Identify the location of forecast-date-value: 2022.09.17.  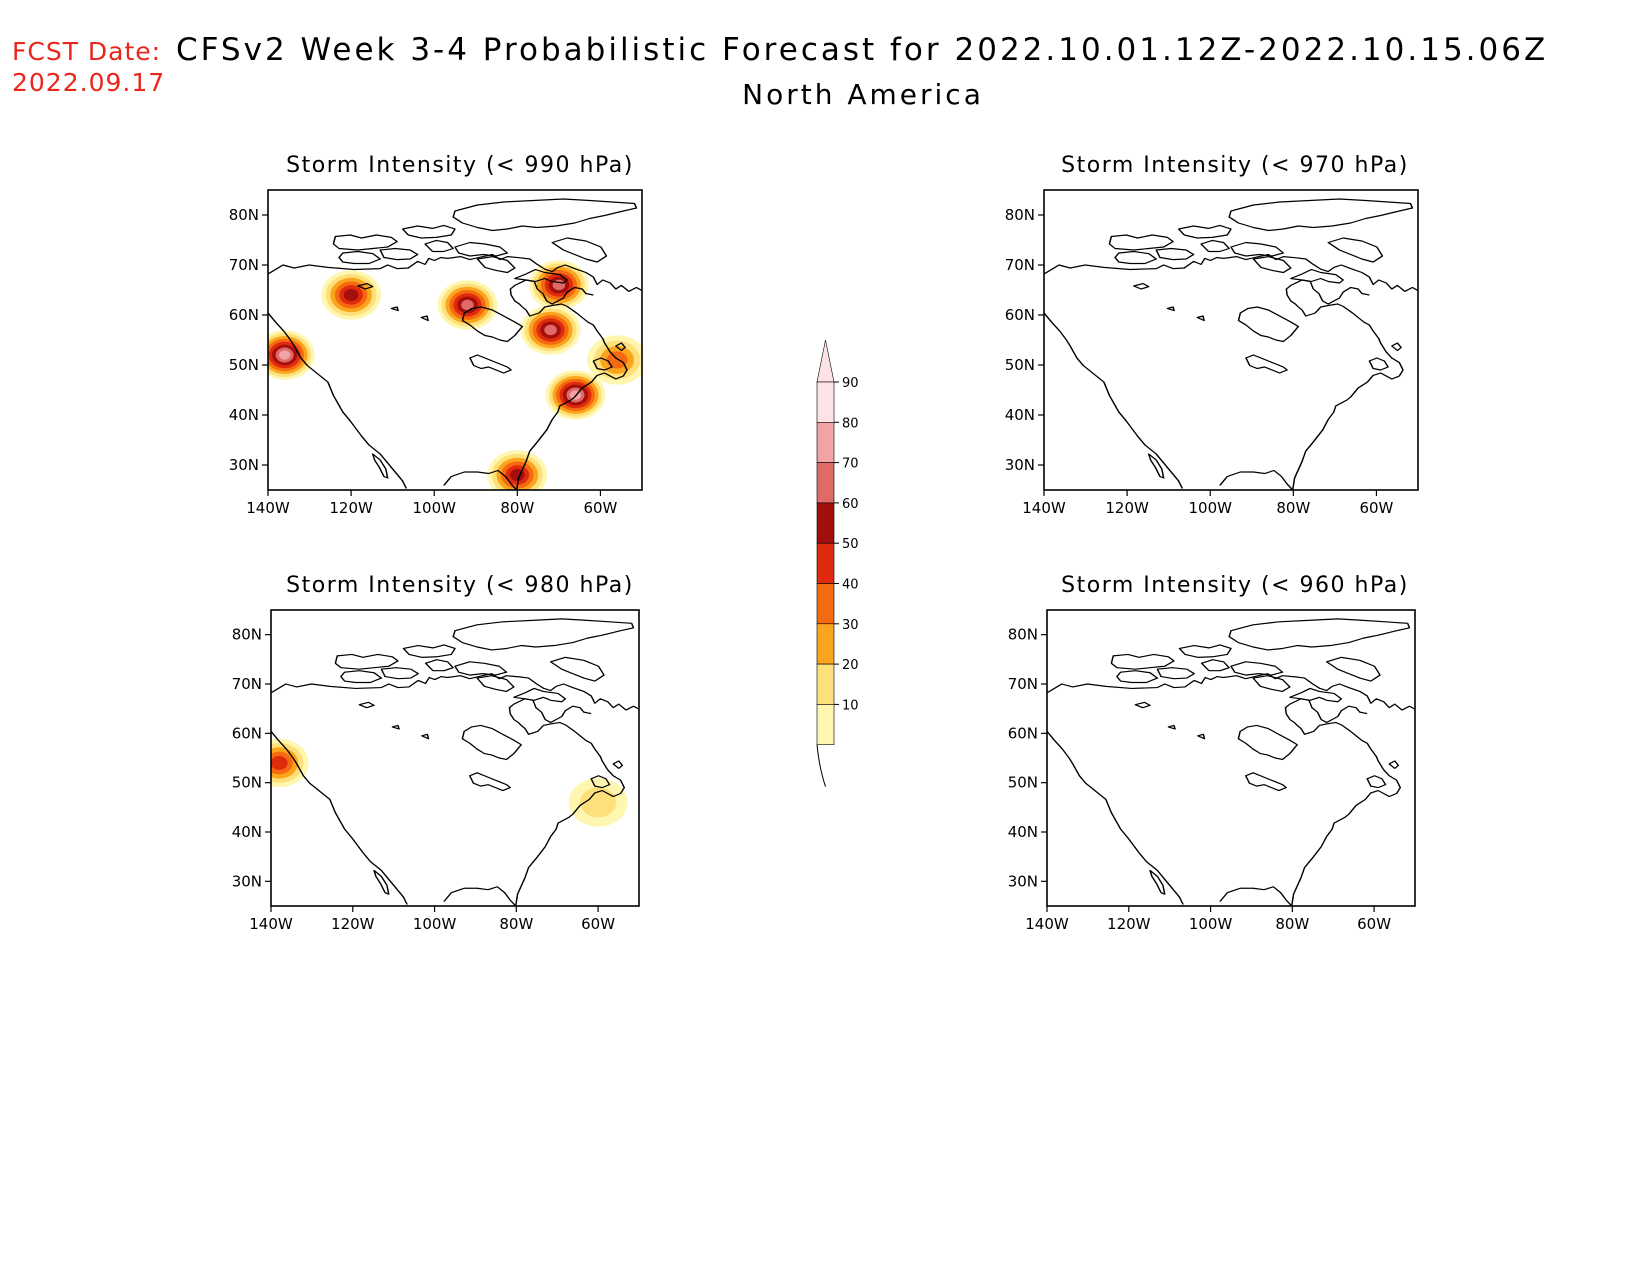
(89, 82).